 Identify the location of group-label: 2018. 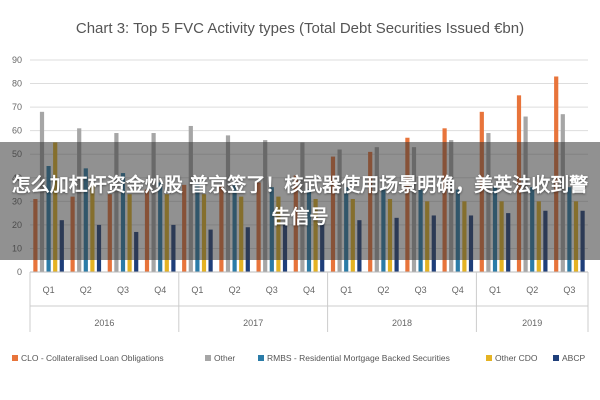
(402, 323).